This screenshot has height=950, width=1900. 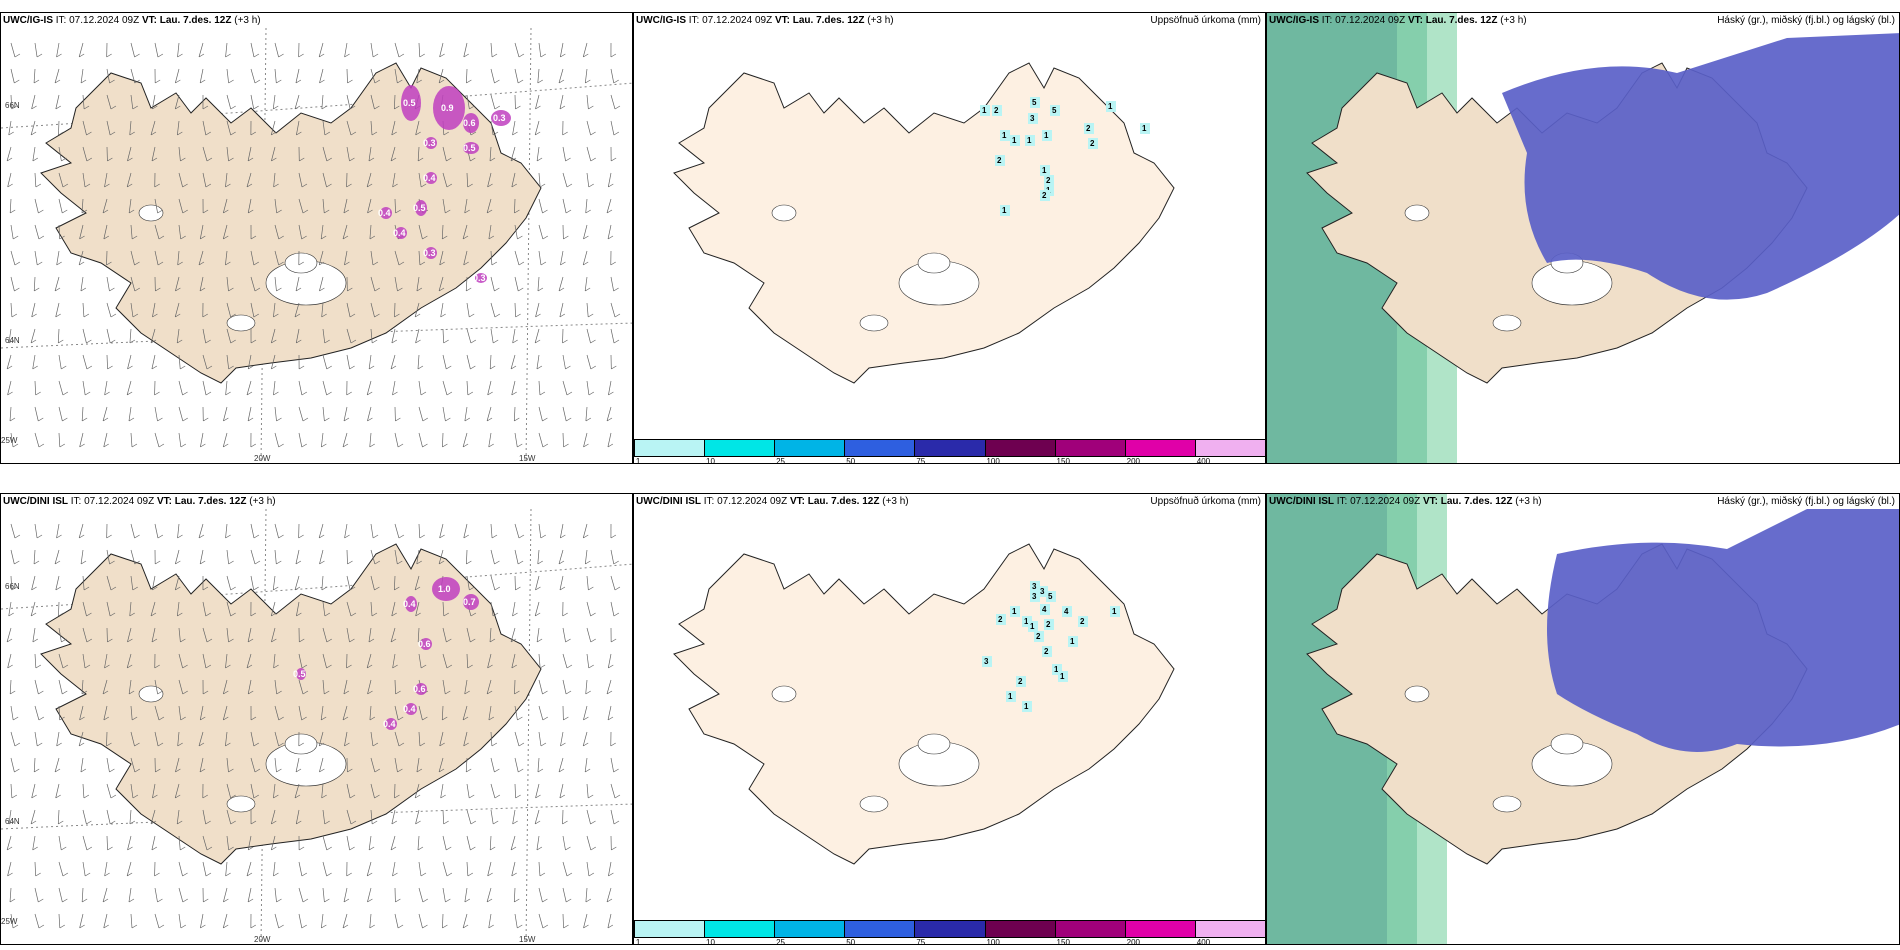 I want to click on legend-swatch, so click(x=1019, y=929).